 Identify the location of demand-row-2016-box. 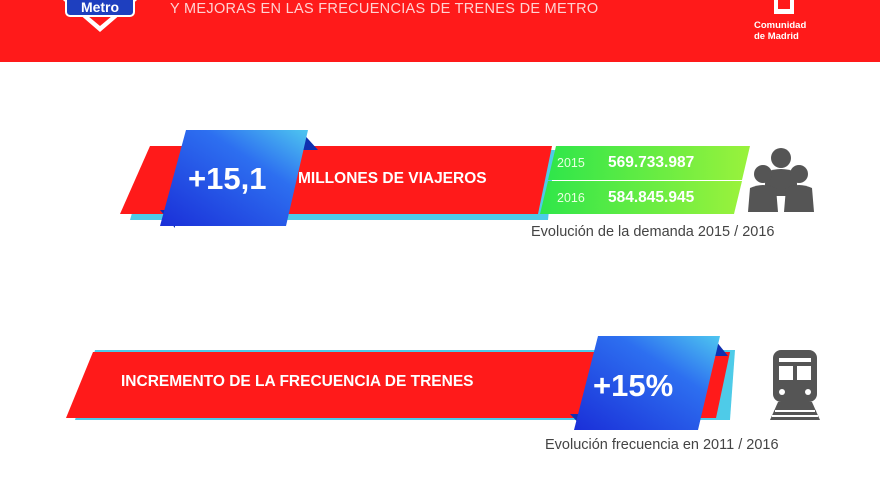
(641, 197).